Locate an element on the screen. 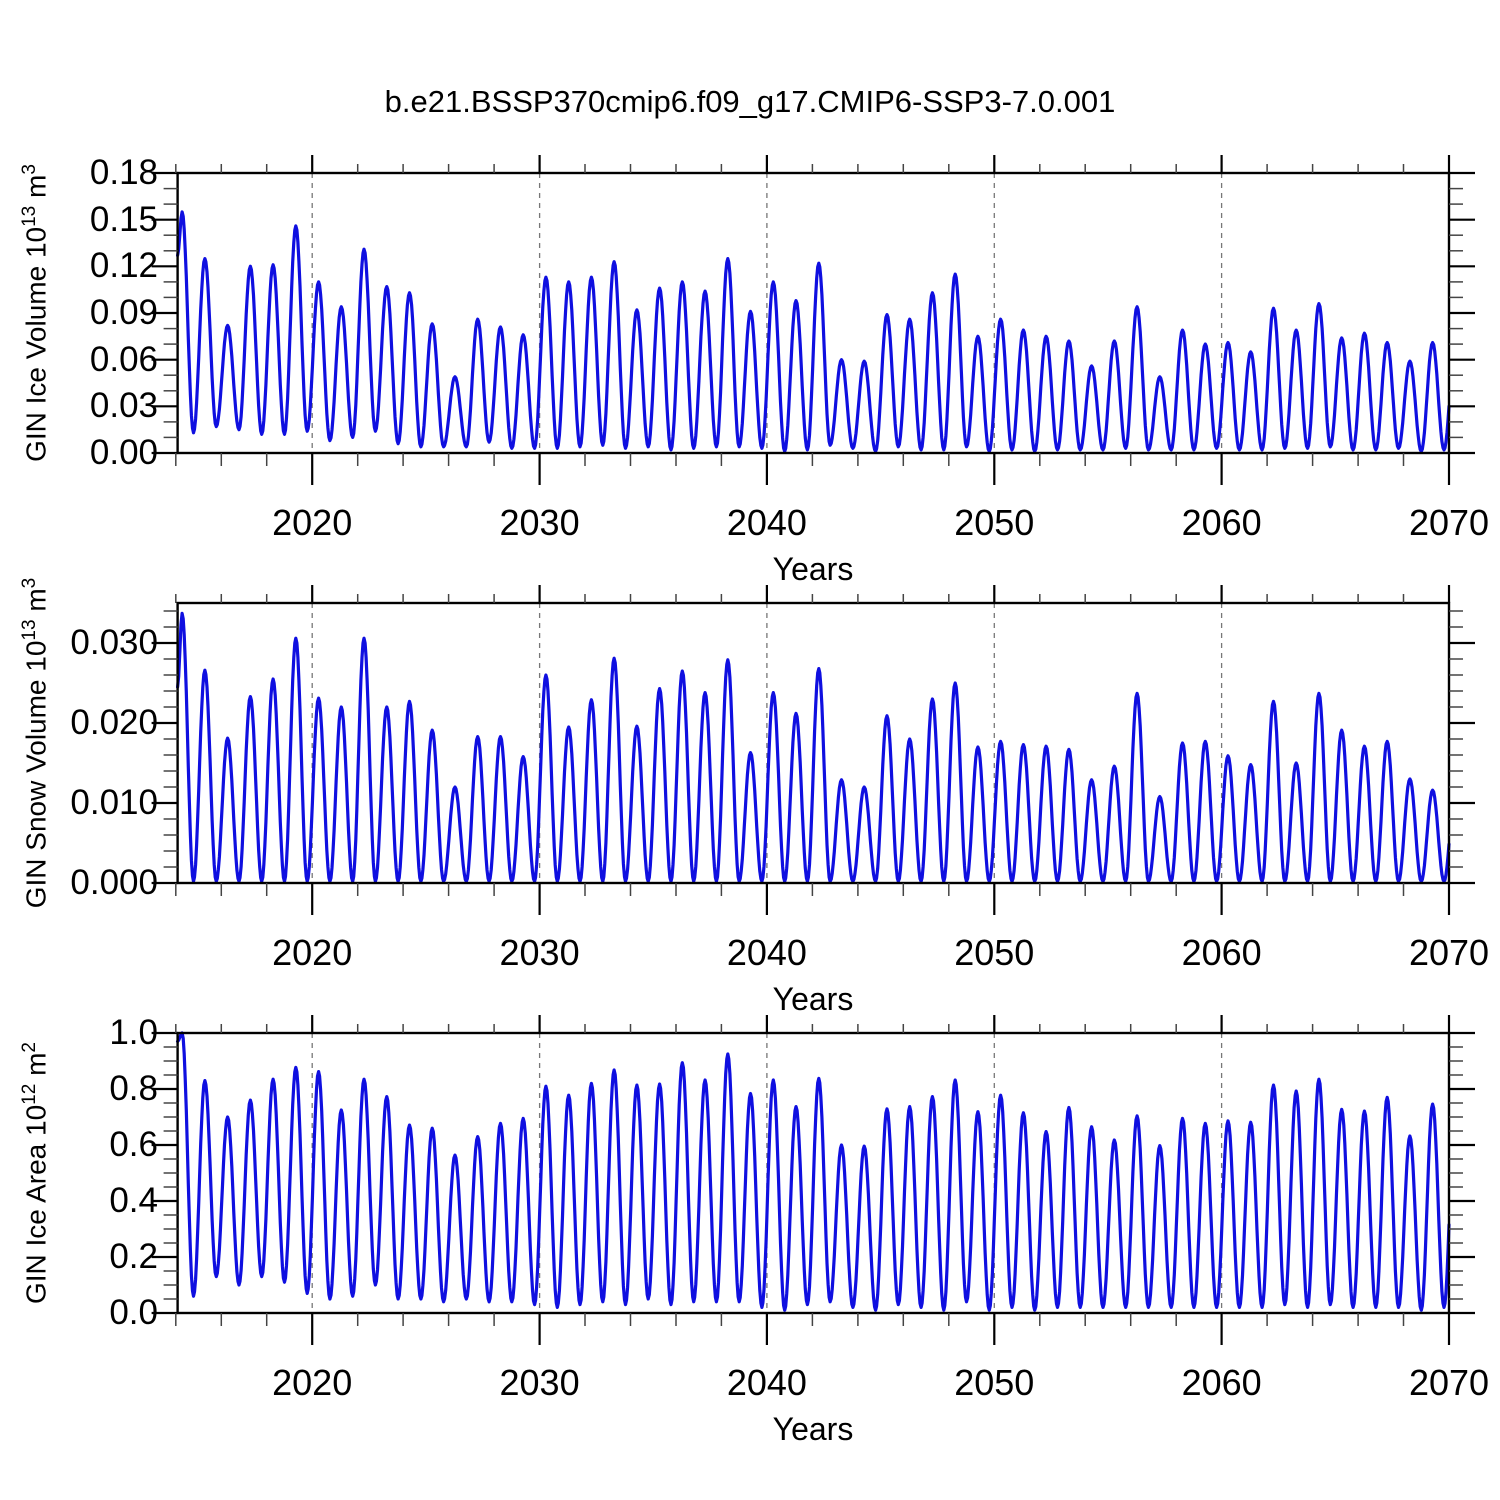  x-tick-label-ice-volume: 2070 is located at coordinates (1449, 522).